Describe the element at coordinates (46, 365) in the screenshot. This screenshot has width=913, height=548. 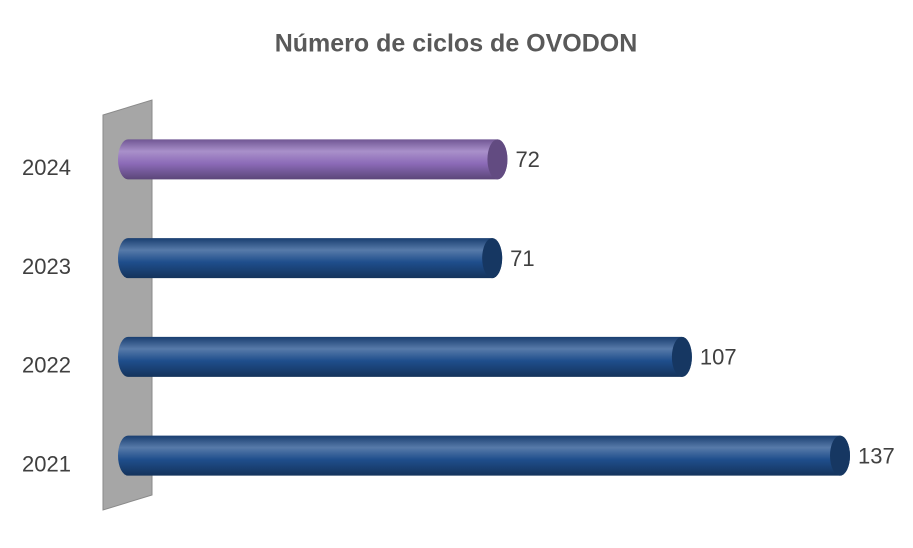
I see `y-tick-label: 2022` at that location.